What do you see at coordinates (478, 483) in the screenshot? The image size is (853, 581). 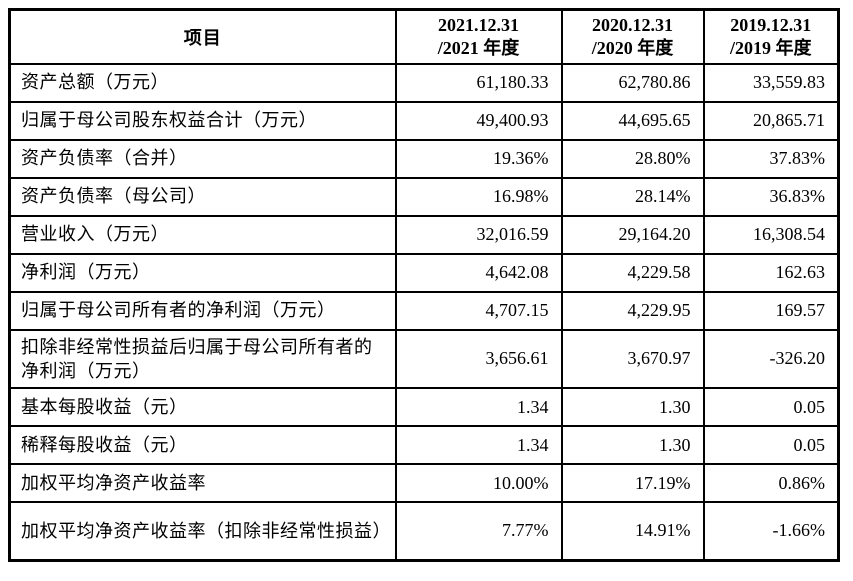 I see `value-2021: 10.00%` at bounding box center [478, 483].